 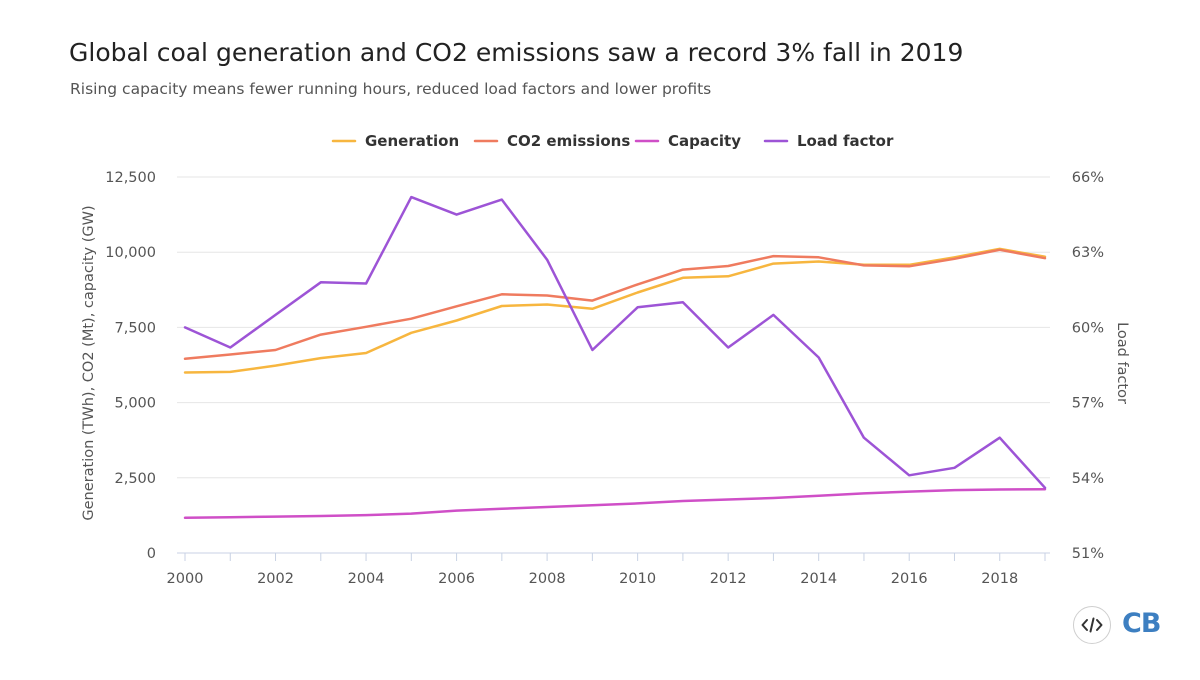 What do you see at coordinates (1141, 623) in the screenshot?
I see `carbon-brief-logo: CB` at bounding box center [1141, 623].